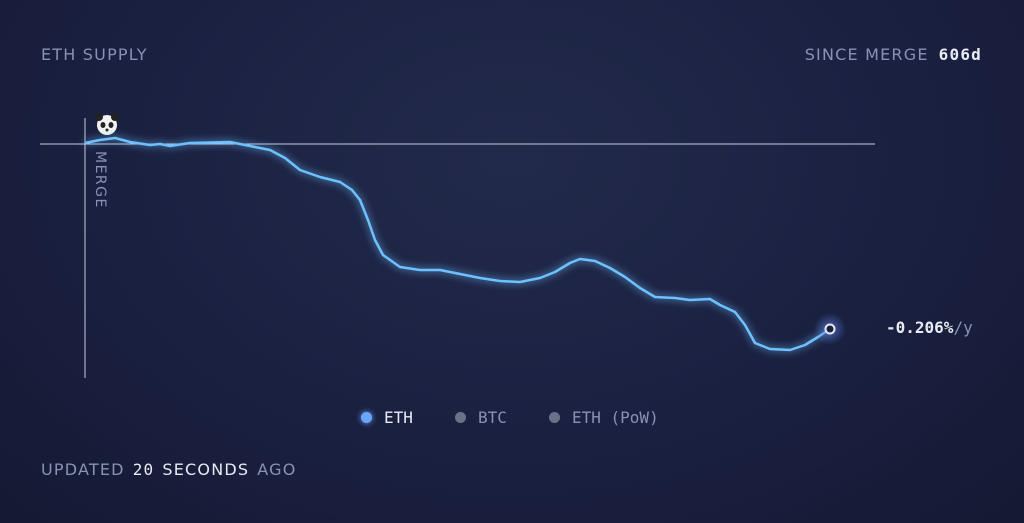 Image resolution: width=1024 pixels, height=523 pixels. I want to click on merge-label: MERGE, so click(100, 180).